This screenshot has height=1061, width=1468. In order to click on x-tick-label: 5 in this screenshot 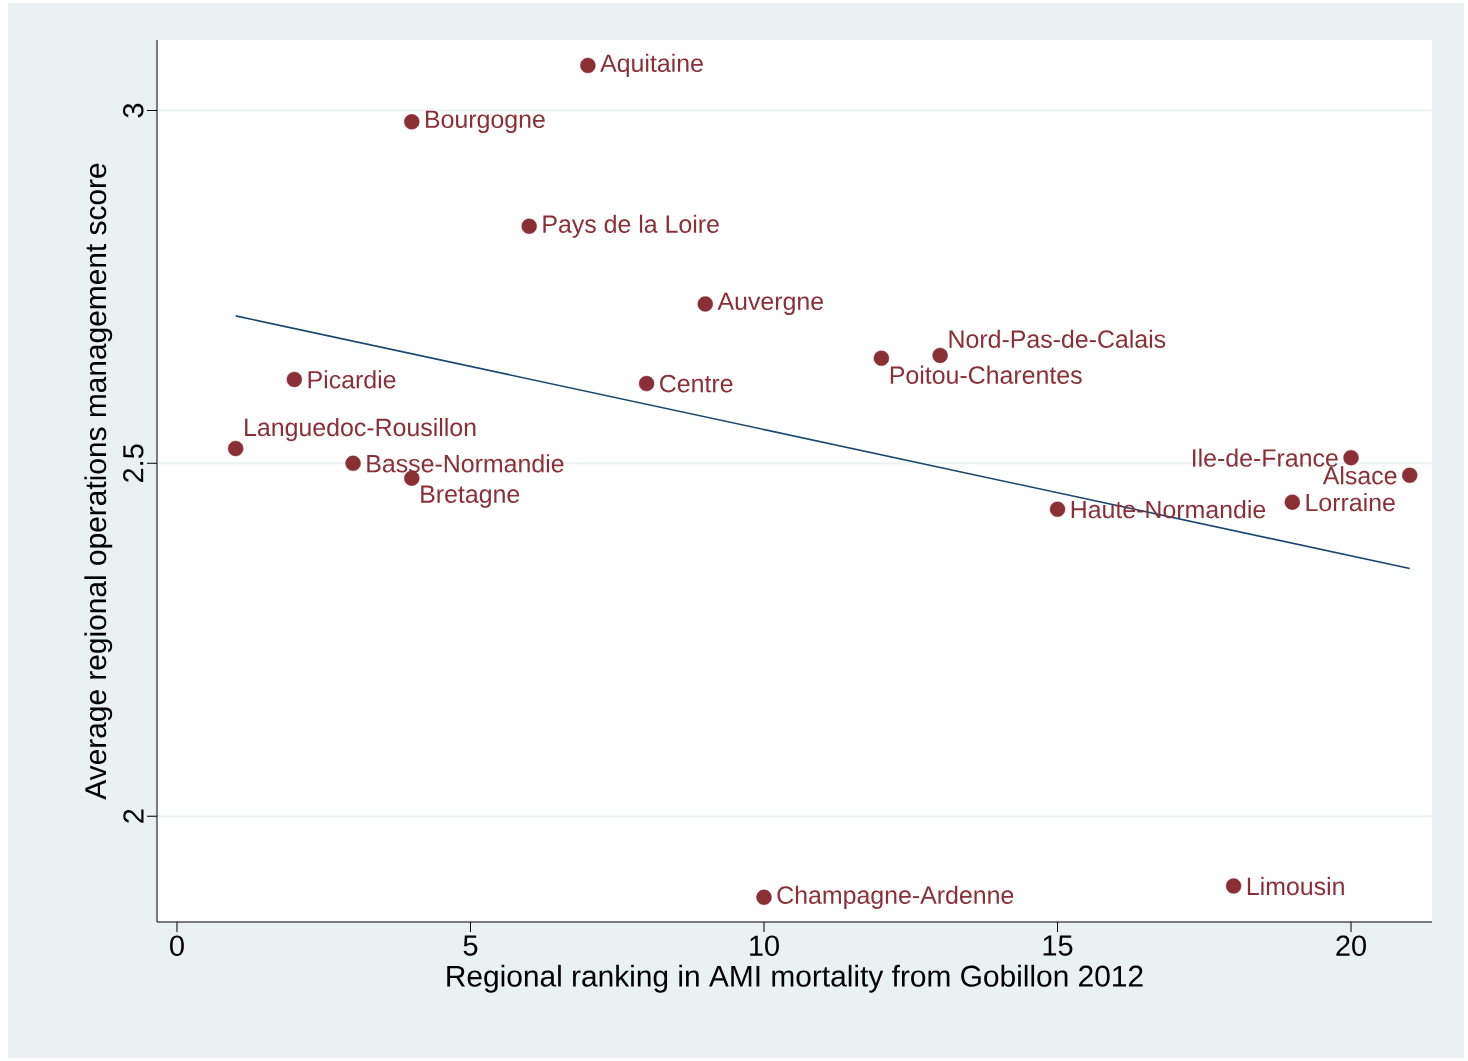, I will do `click(470, 945)`.